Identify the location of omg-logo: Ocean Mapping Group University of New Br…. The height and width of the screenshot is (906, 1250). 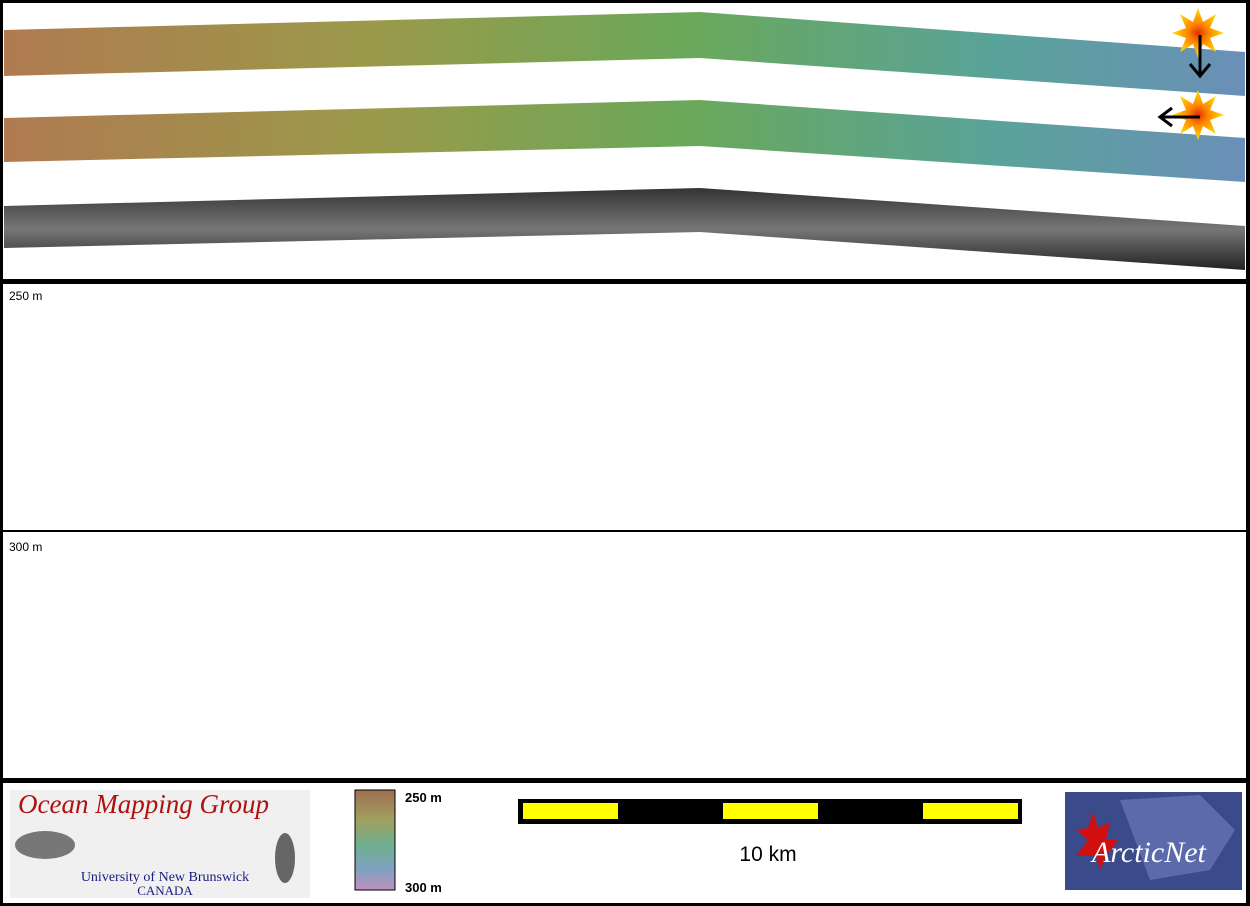
(160, 843).